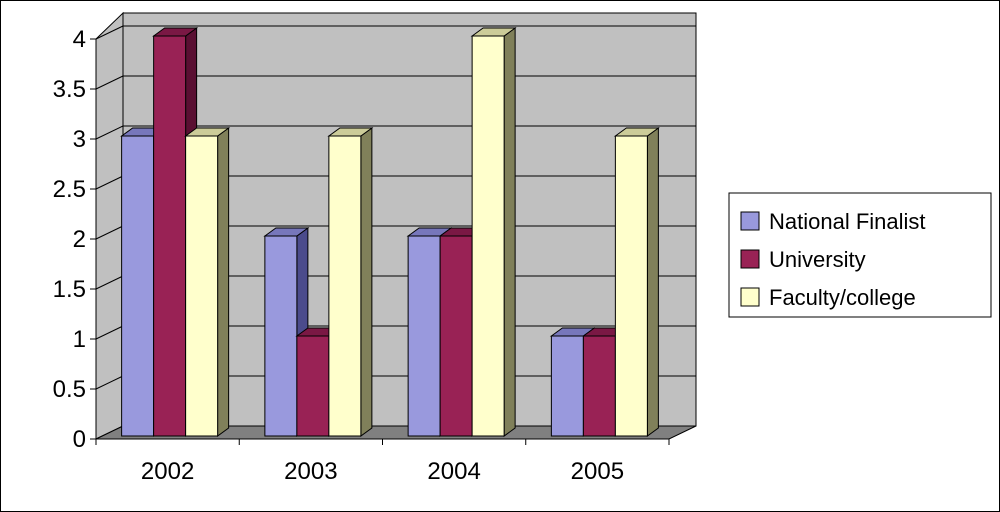  I want to click on legend-box, so click(860, 255).